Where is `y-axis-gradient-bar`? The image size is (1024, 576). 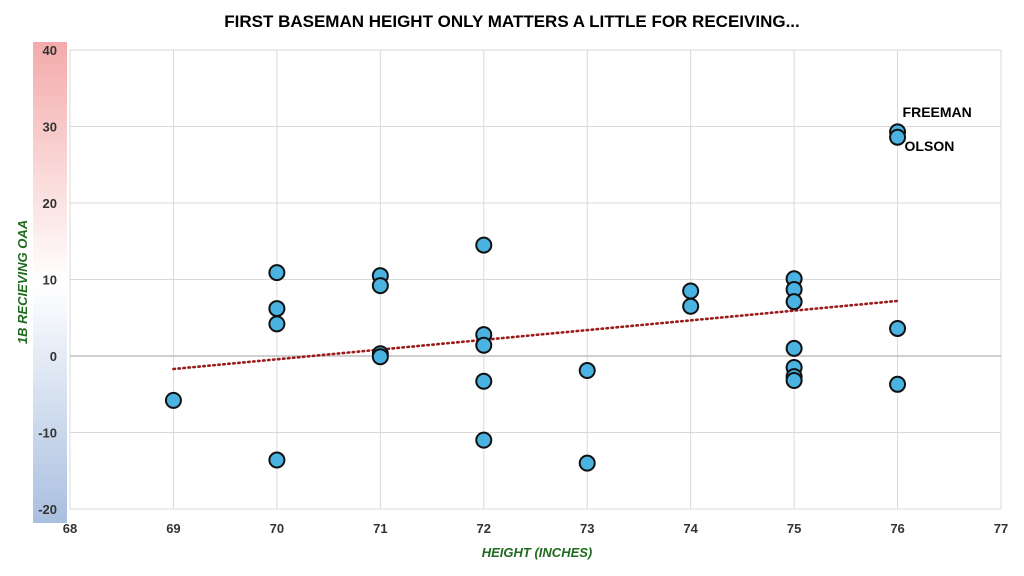 y-axis-gradient-bar is located at coordinates (50, 282).